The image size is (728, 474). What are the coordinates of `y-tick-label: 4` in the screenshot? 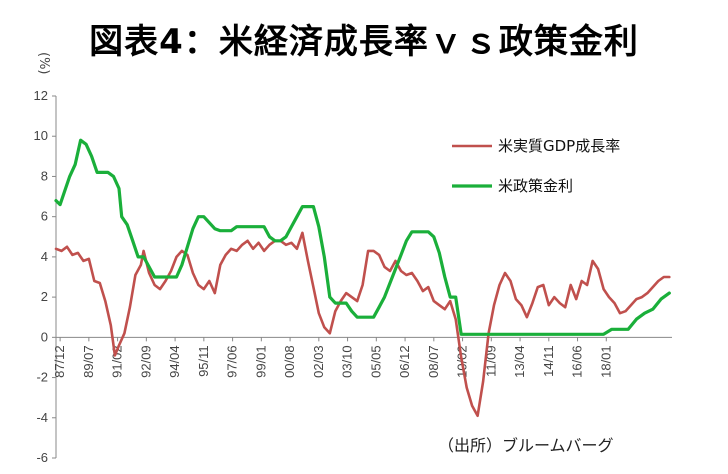 It's located at (44, 256).